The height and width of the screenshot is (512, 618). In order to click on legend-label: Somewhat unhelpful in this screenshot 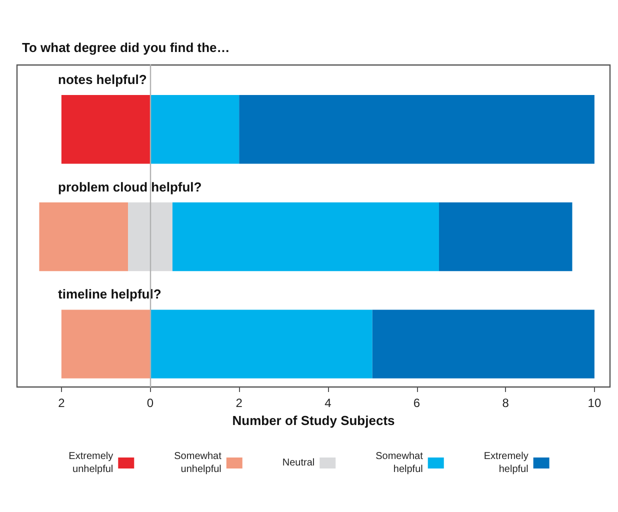, I will do `click(198, 463)`.